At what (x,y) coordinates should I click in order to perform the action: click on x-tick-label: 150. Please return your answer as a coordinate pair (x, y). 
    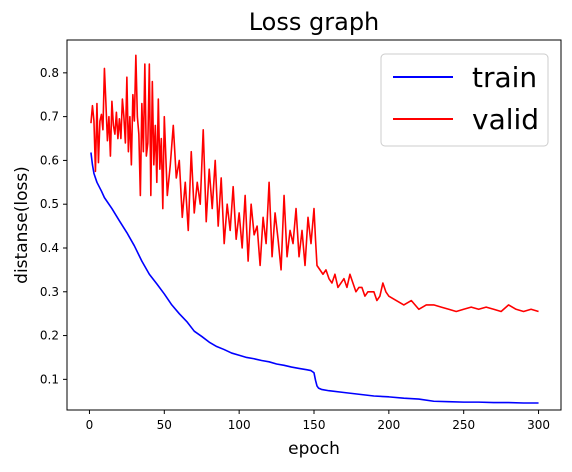
    Looking at the image, I should click on (314, 425).